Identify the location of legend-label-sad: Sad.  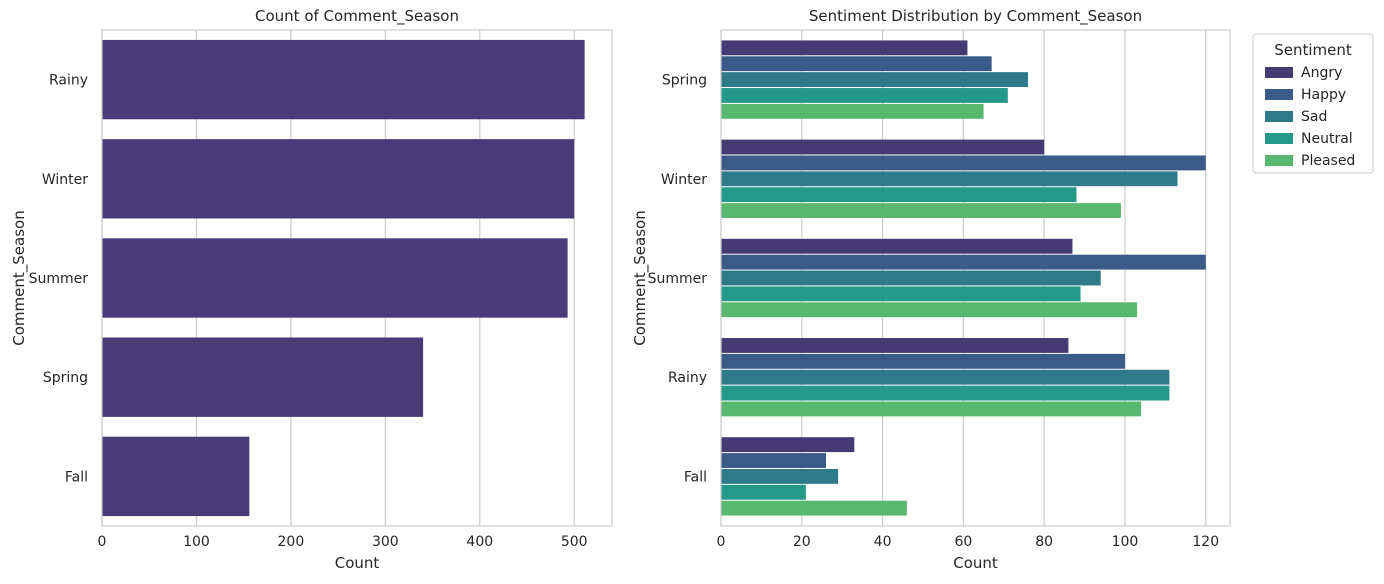
(1314, 117).